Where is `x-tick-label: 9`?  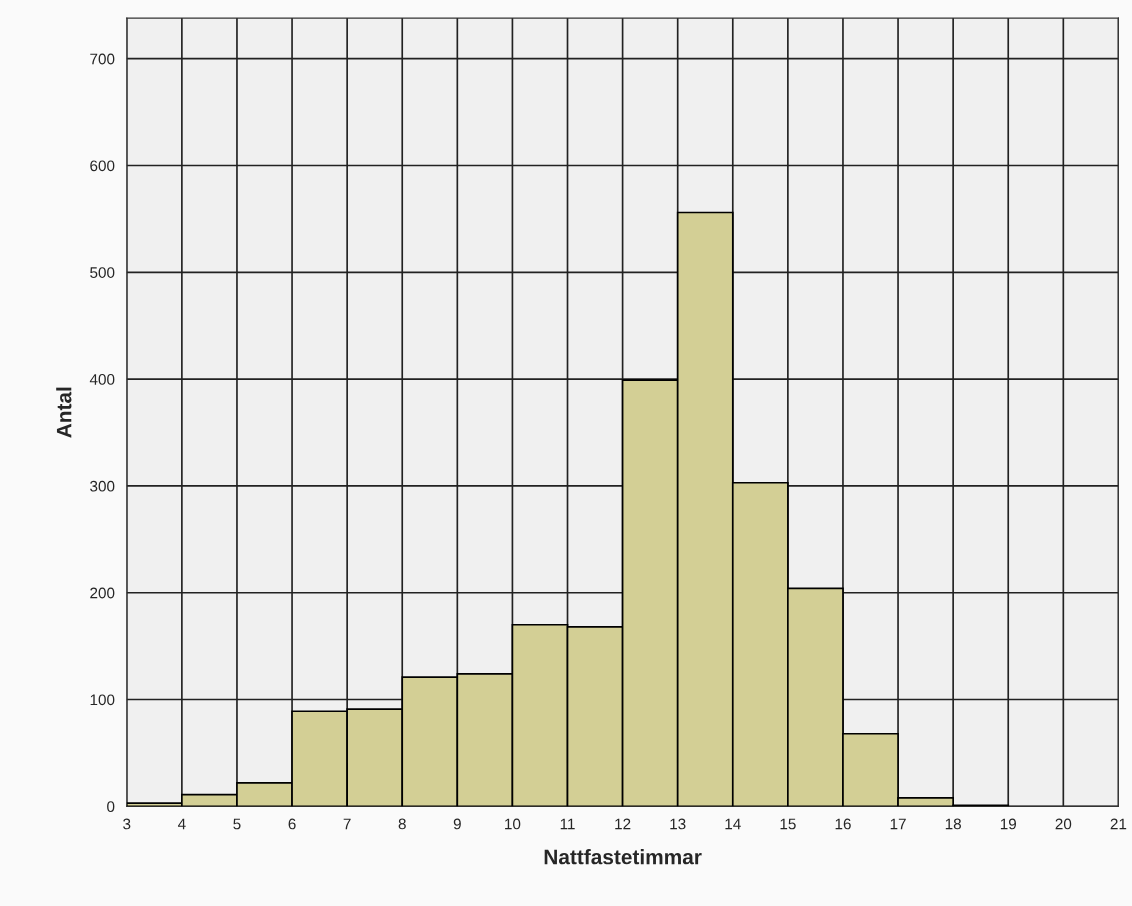 x-tick-label: 9 is located at coordinates (457, 824).